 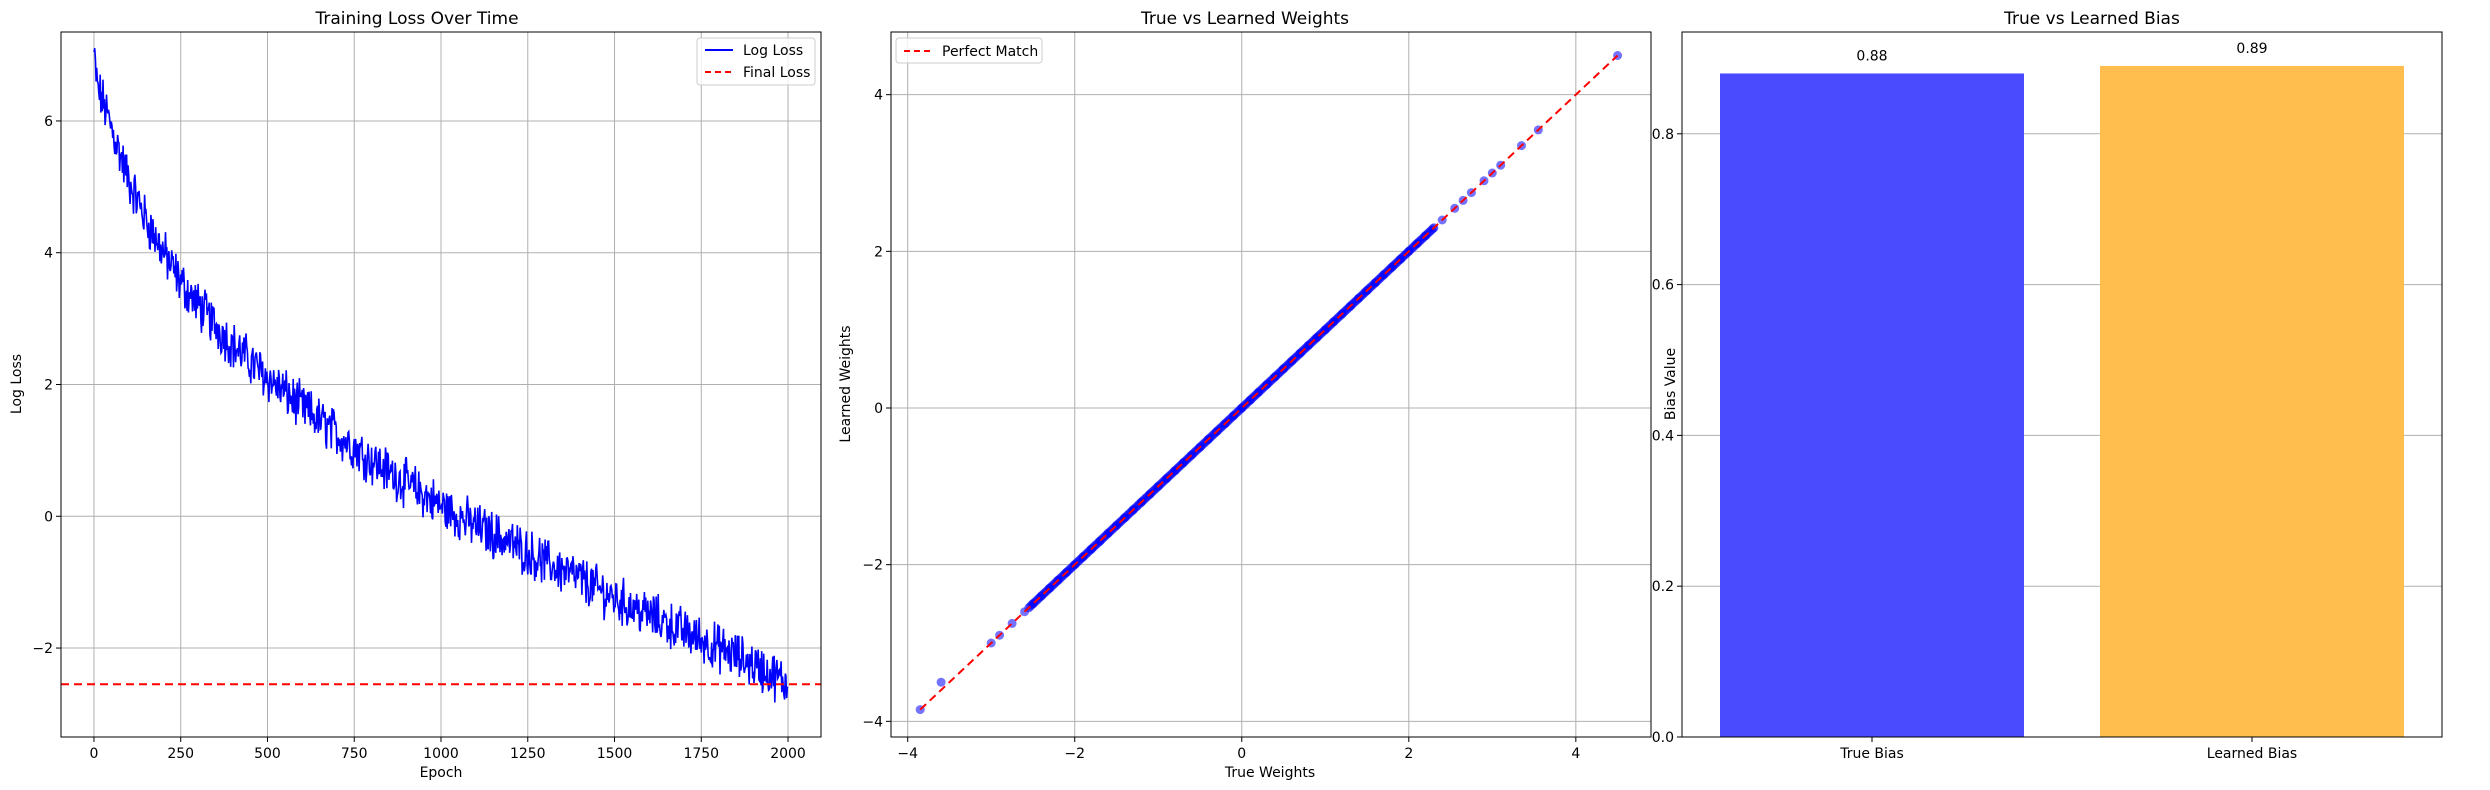 What do you see at coordinates (267, 754) in the screenshot?
I see `x-tick-label: 500` at bounding box center [267, 754].